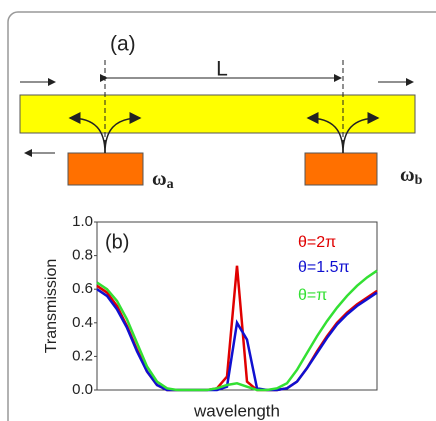 Image resolution: width=436 pixels, height=421 pixels. What do you see at coordinates (82, 355) in the screenshot?
I see `y-tick-label: 0.2` at bounding box center [82, 355].